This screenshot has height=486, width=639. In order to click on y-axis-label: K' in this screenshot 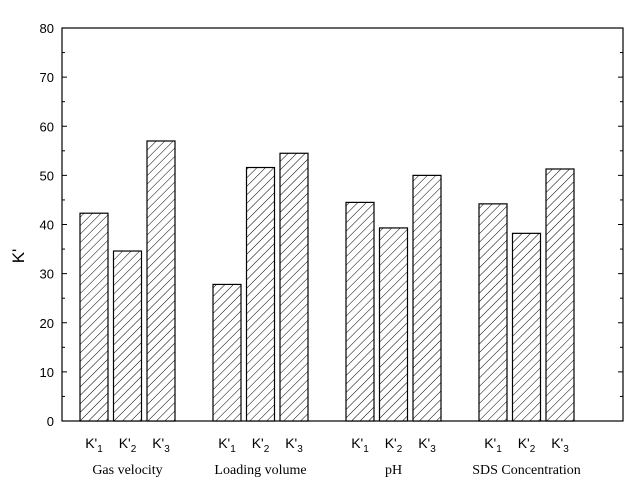, I will do `click(18, 256)`.